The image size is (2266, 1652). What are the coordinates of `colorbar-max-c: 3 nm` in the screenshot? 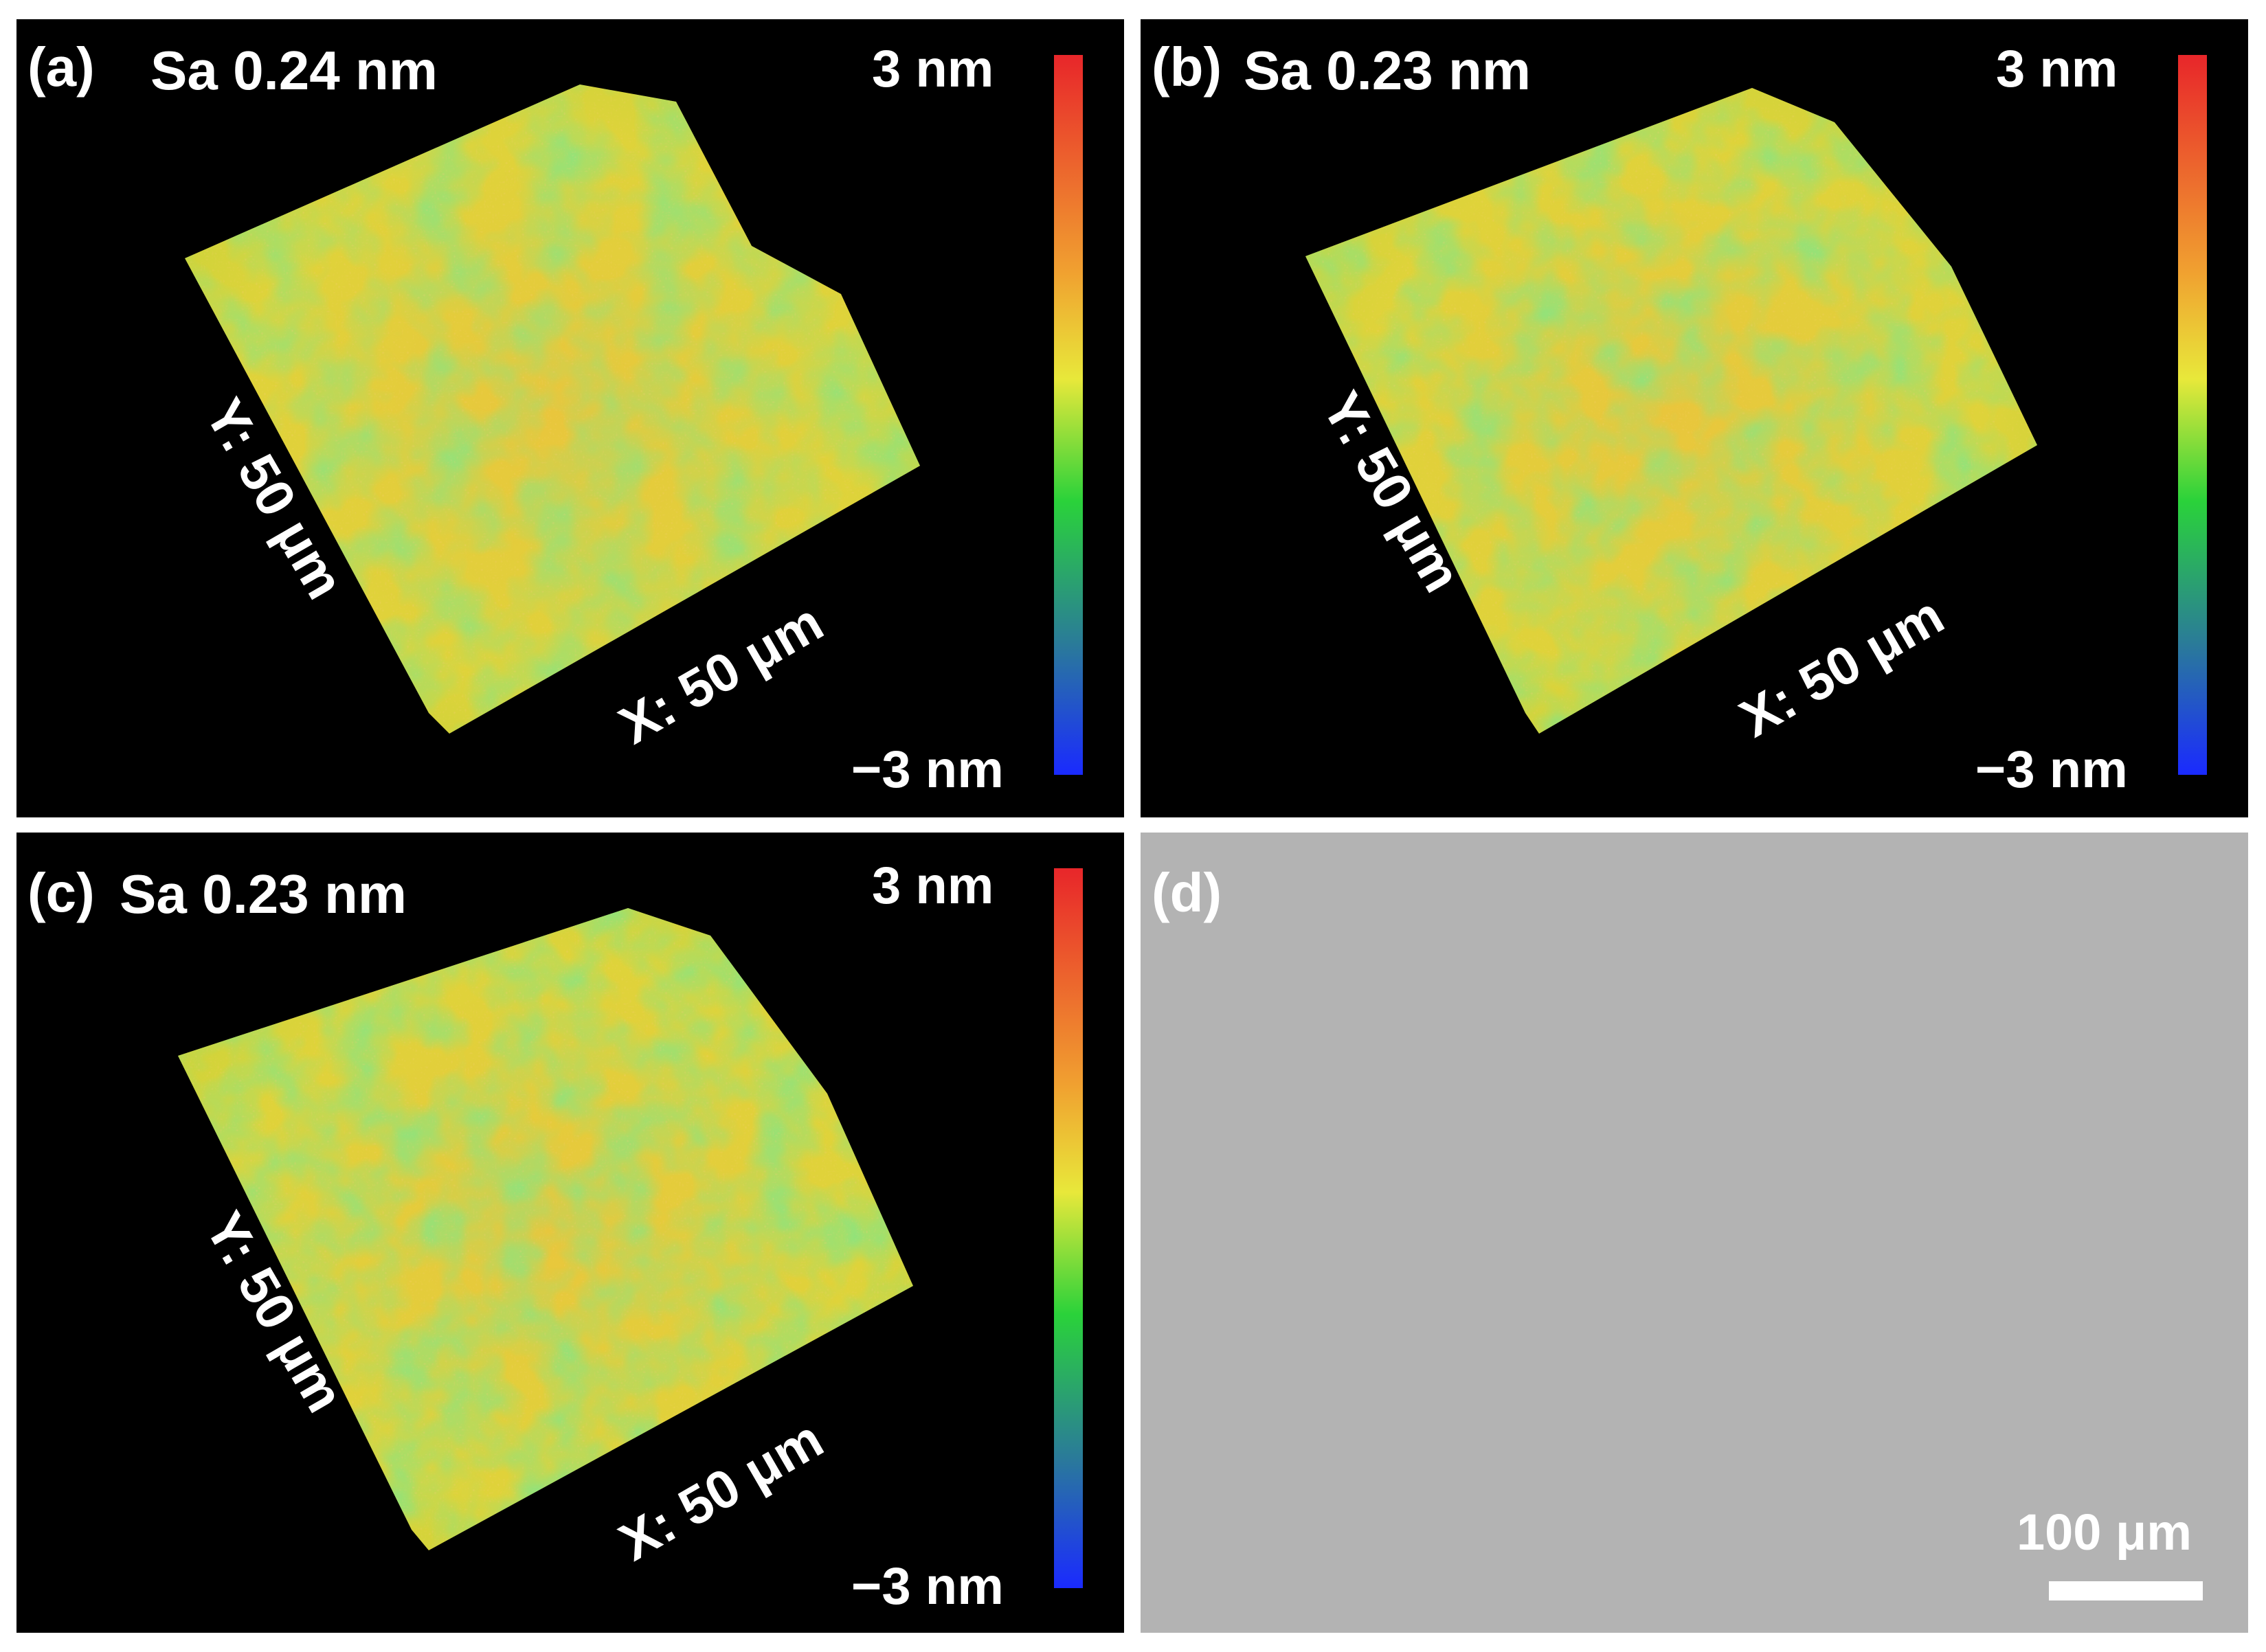 It's located at (933, 886).